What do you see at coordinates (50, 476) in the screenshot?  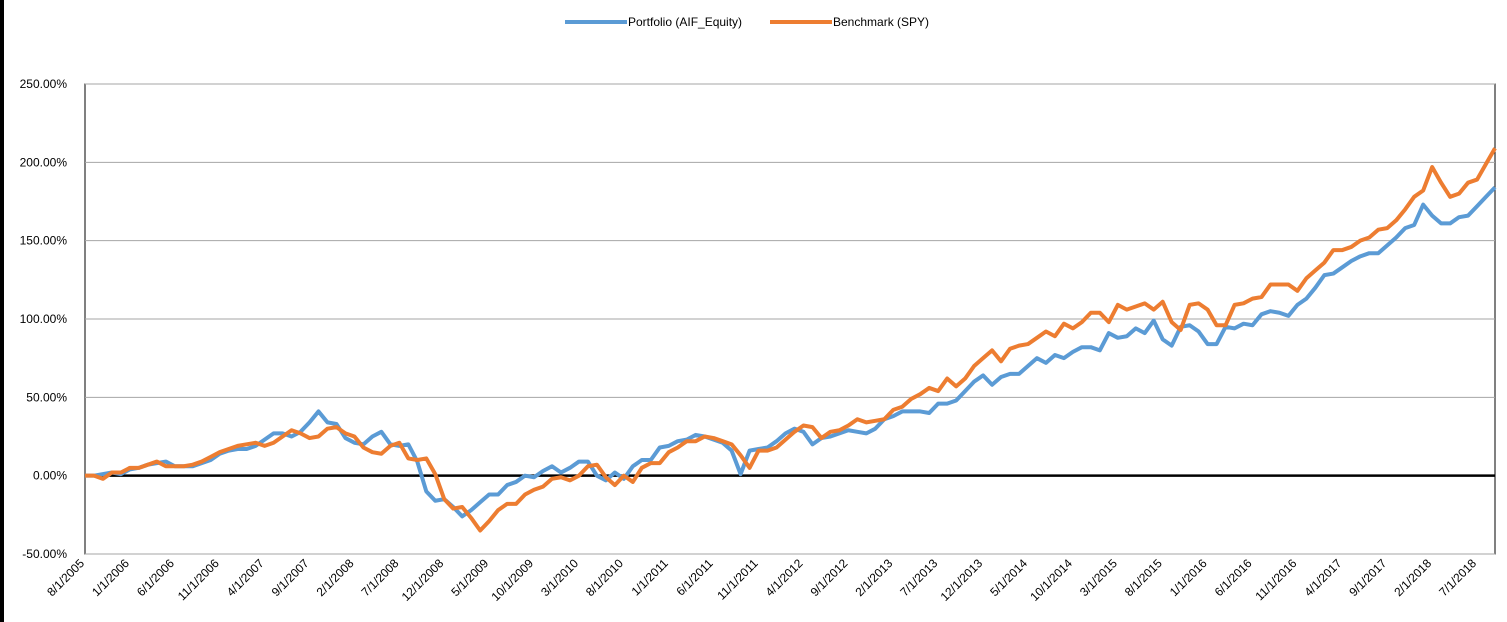 I see `y-tick-label: 0.00%` at bounding box center [50, 476].